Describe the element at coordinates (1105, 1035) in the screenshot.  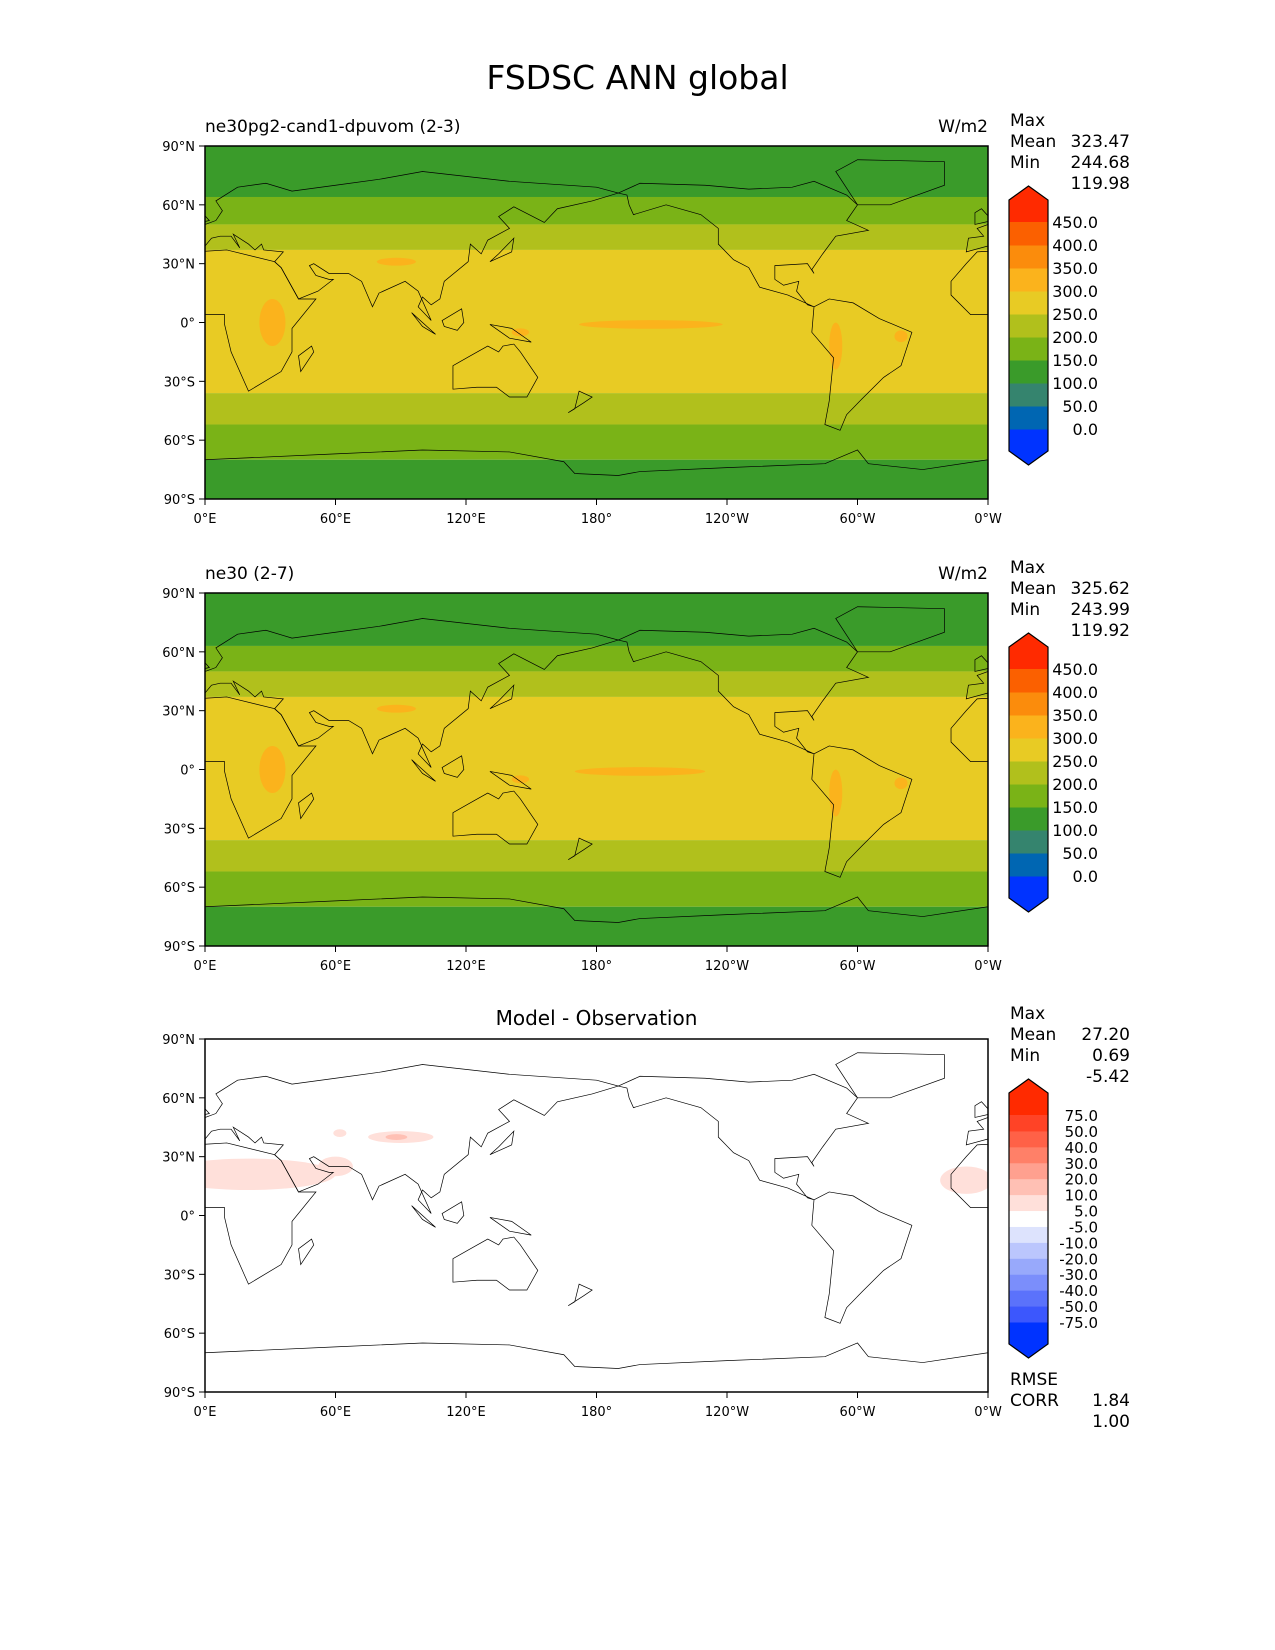
I see `stat-value: 27.20` at that location.